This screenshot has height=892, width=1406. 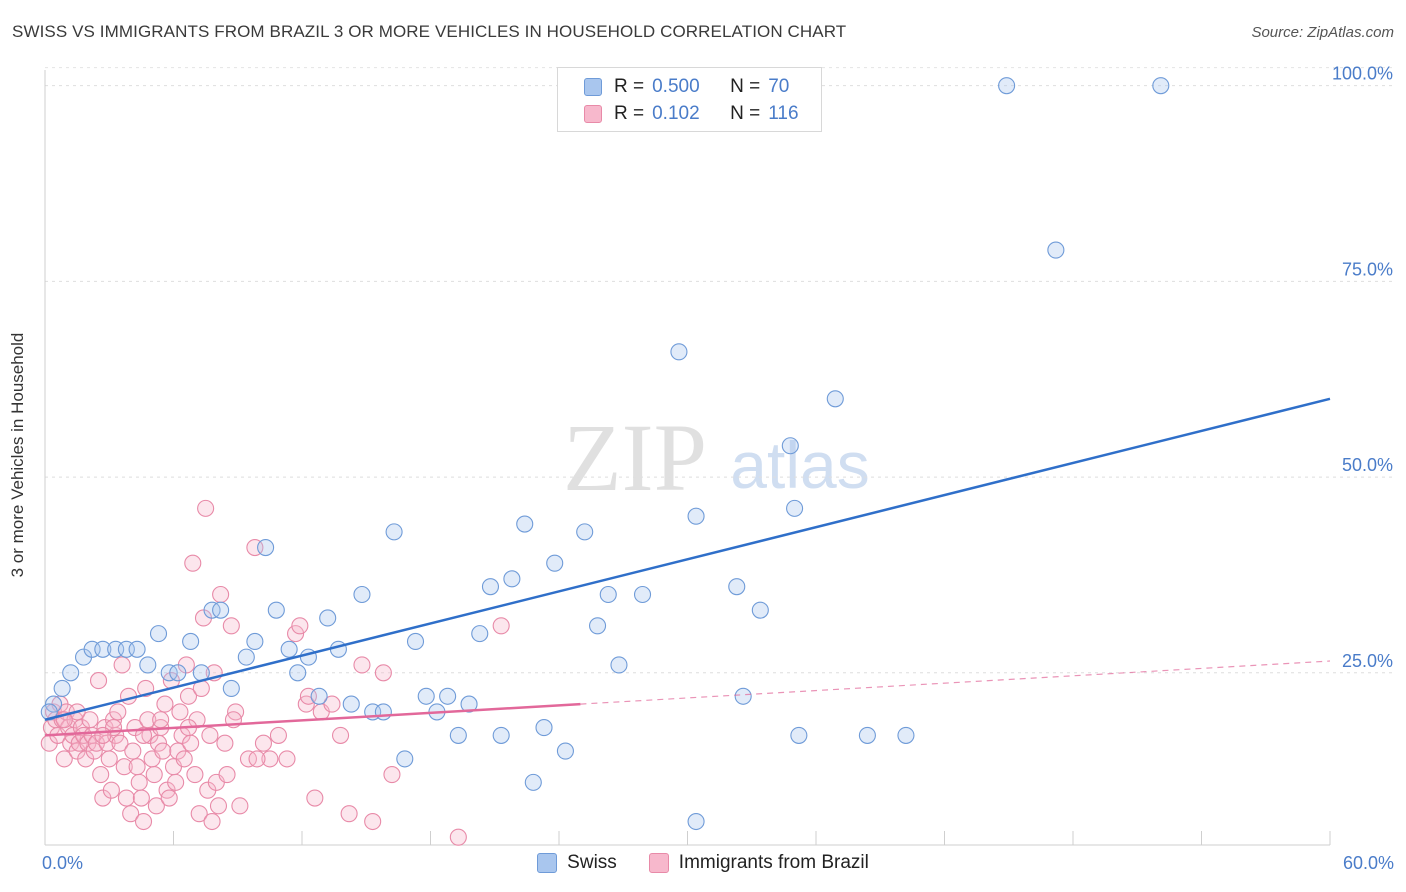 I want to click on legend-r-value: 0.102, so click(x=676, y=113).